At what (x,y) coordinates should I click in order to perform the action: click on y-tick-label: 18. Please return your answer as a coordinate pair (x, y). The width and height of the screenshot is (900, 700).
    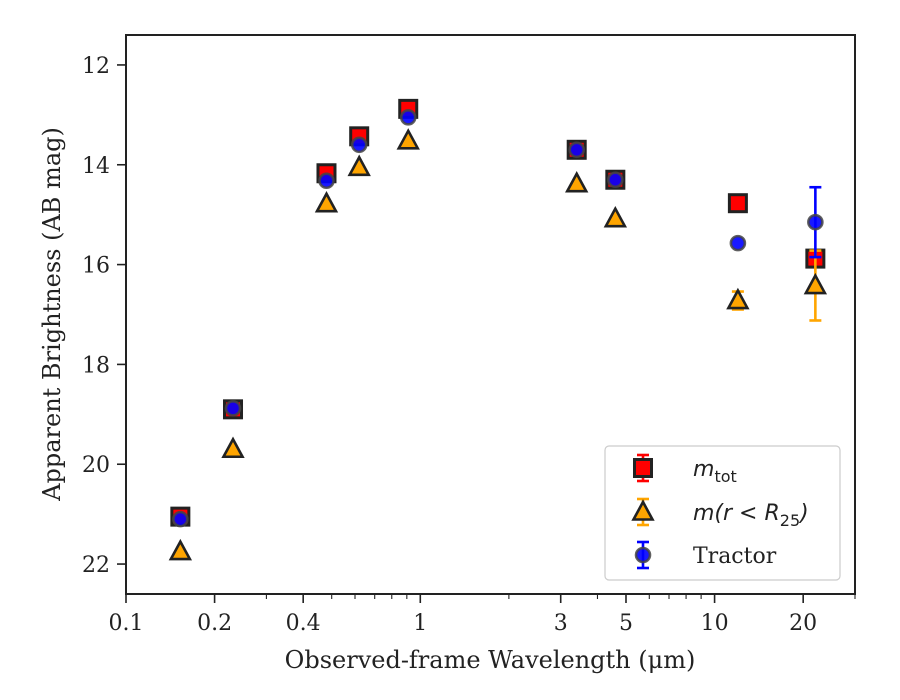
    Looking at the image, I should click on (96, 365).